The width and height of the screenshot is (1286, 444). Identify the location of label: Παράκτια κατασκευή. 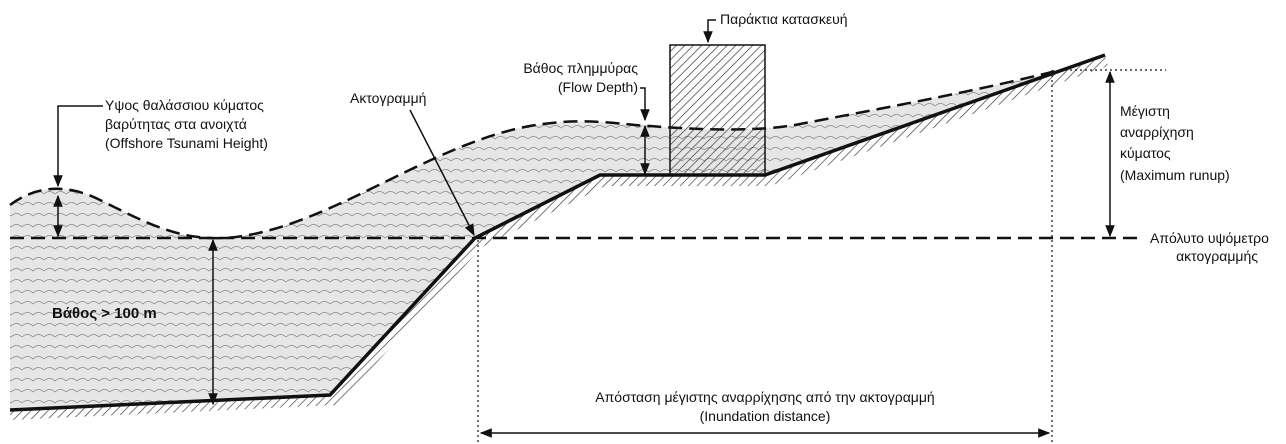
(784, 19).